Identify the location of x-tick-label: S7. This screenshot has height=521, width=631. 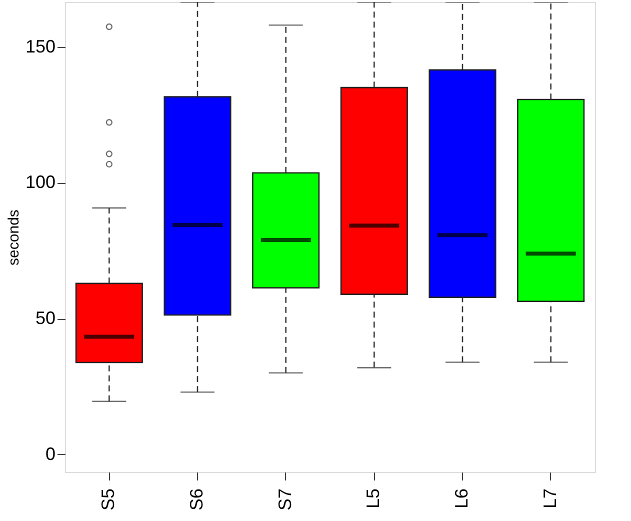
(284, 499).